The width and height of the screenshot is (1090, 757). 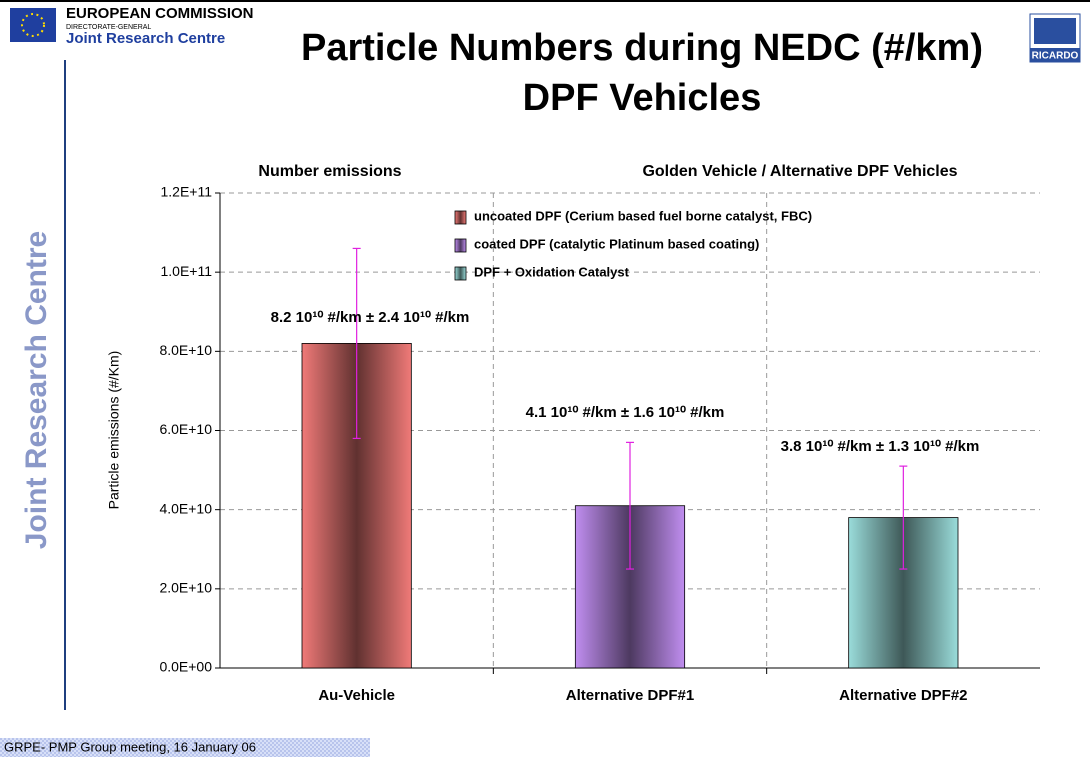 I want to click on footer-bar, so click(x=185, y=747).